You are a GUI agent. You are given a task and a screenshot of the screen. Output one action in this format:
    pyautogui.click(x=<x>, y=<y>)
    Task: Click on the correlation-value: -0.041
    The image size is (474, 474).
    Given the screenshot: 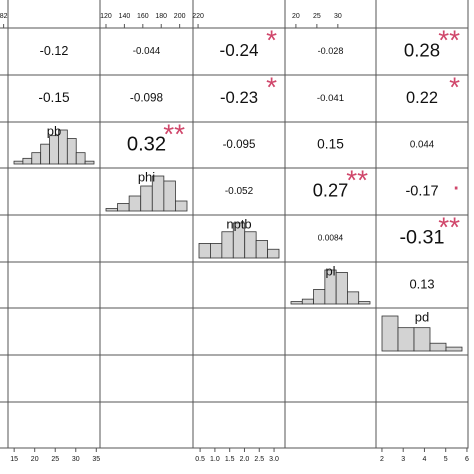 What is the action you would take?
    pyautogui.click(x=330, y=98)
    